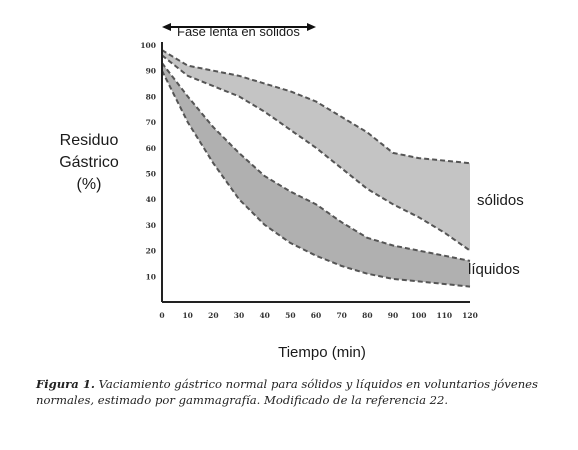 The image size is (578, 450). Describe the element at coordinates (148, 161) in the screenshot. I see `y-tick-labels: 10 20 30 40 50 60 70 80 90 100` at that location.